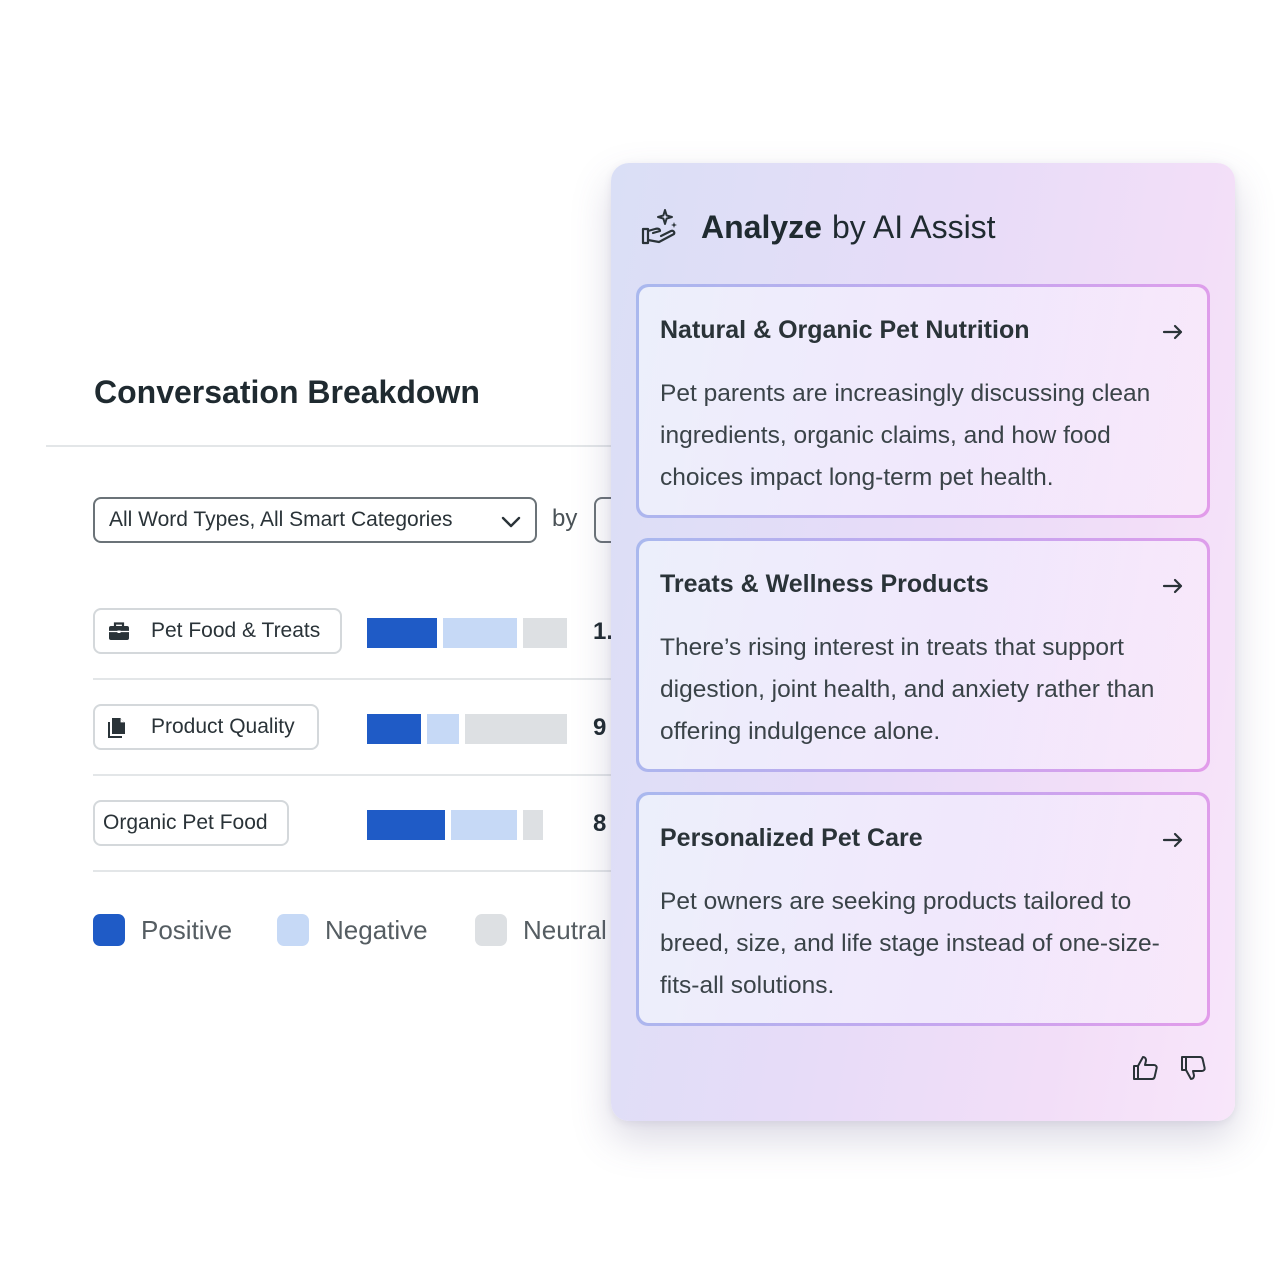  I want to click on chip-label: Organic Pet Food, so click(185, 822).